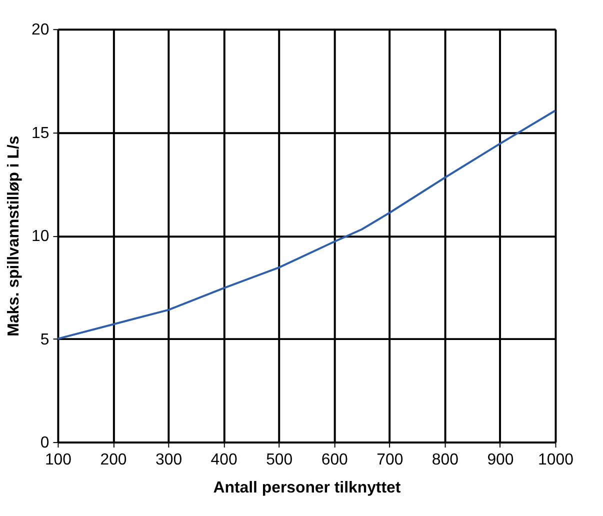 The height and width of the screenshot is (516, 603). Describe the element at coordinates (41, 237) in the screenshot. I see `y-tick-label: 10` at that location.